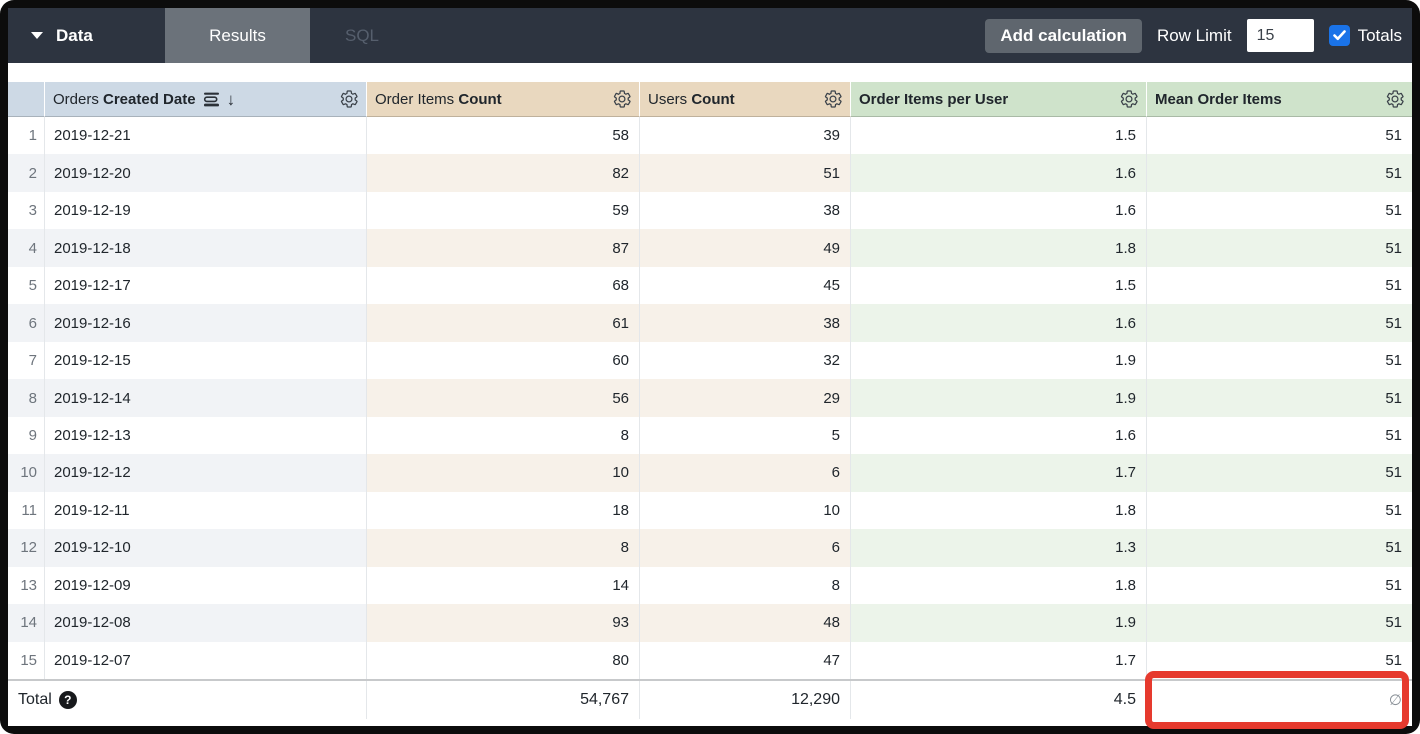 The width and height of the screenshot is (1420, 734). Describe the element at coordinates (206, 99) in the screenshot. I see `column-header-orders-created-date: Orders Created Date ↓` at that location.